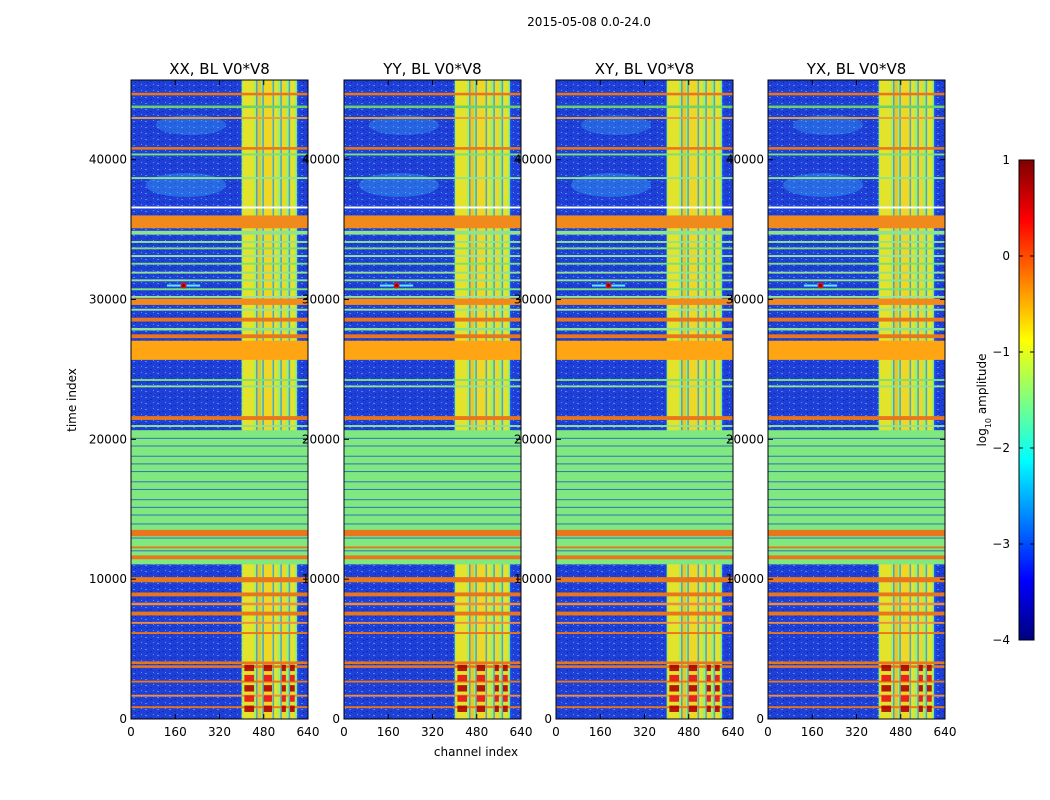  Describe the element at coordinates (108, 300) in the screenshot. I see `y-tick-label: 30000` at that location.